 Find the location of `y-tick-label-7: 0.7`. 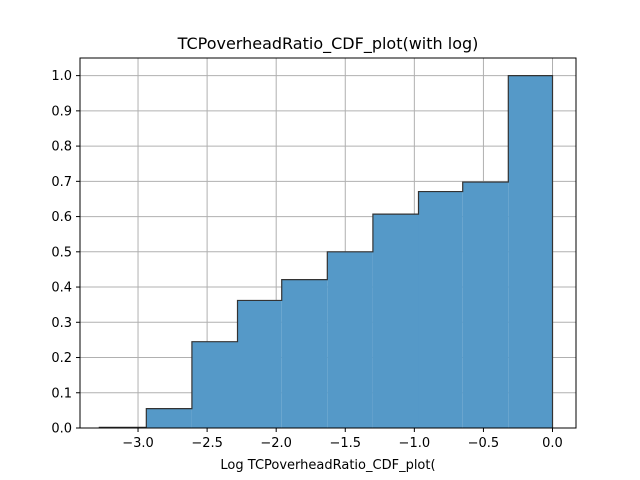

y-tick-label-7: 0.7 is located at coordinates (61, 182).